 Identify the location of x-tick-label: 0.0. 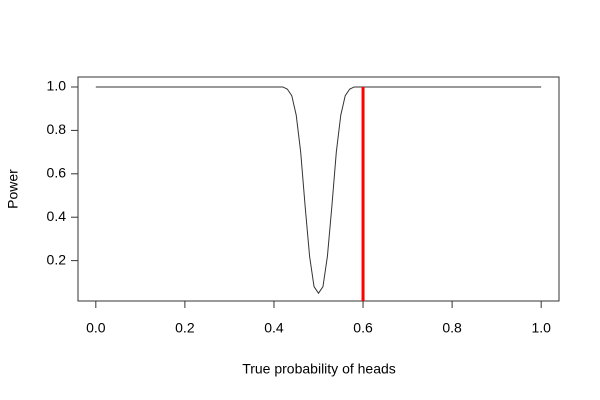
(96, 328).